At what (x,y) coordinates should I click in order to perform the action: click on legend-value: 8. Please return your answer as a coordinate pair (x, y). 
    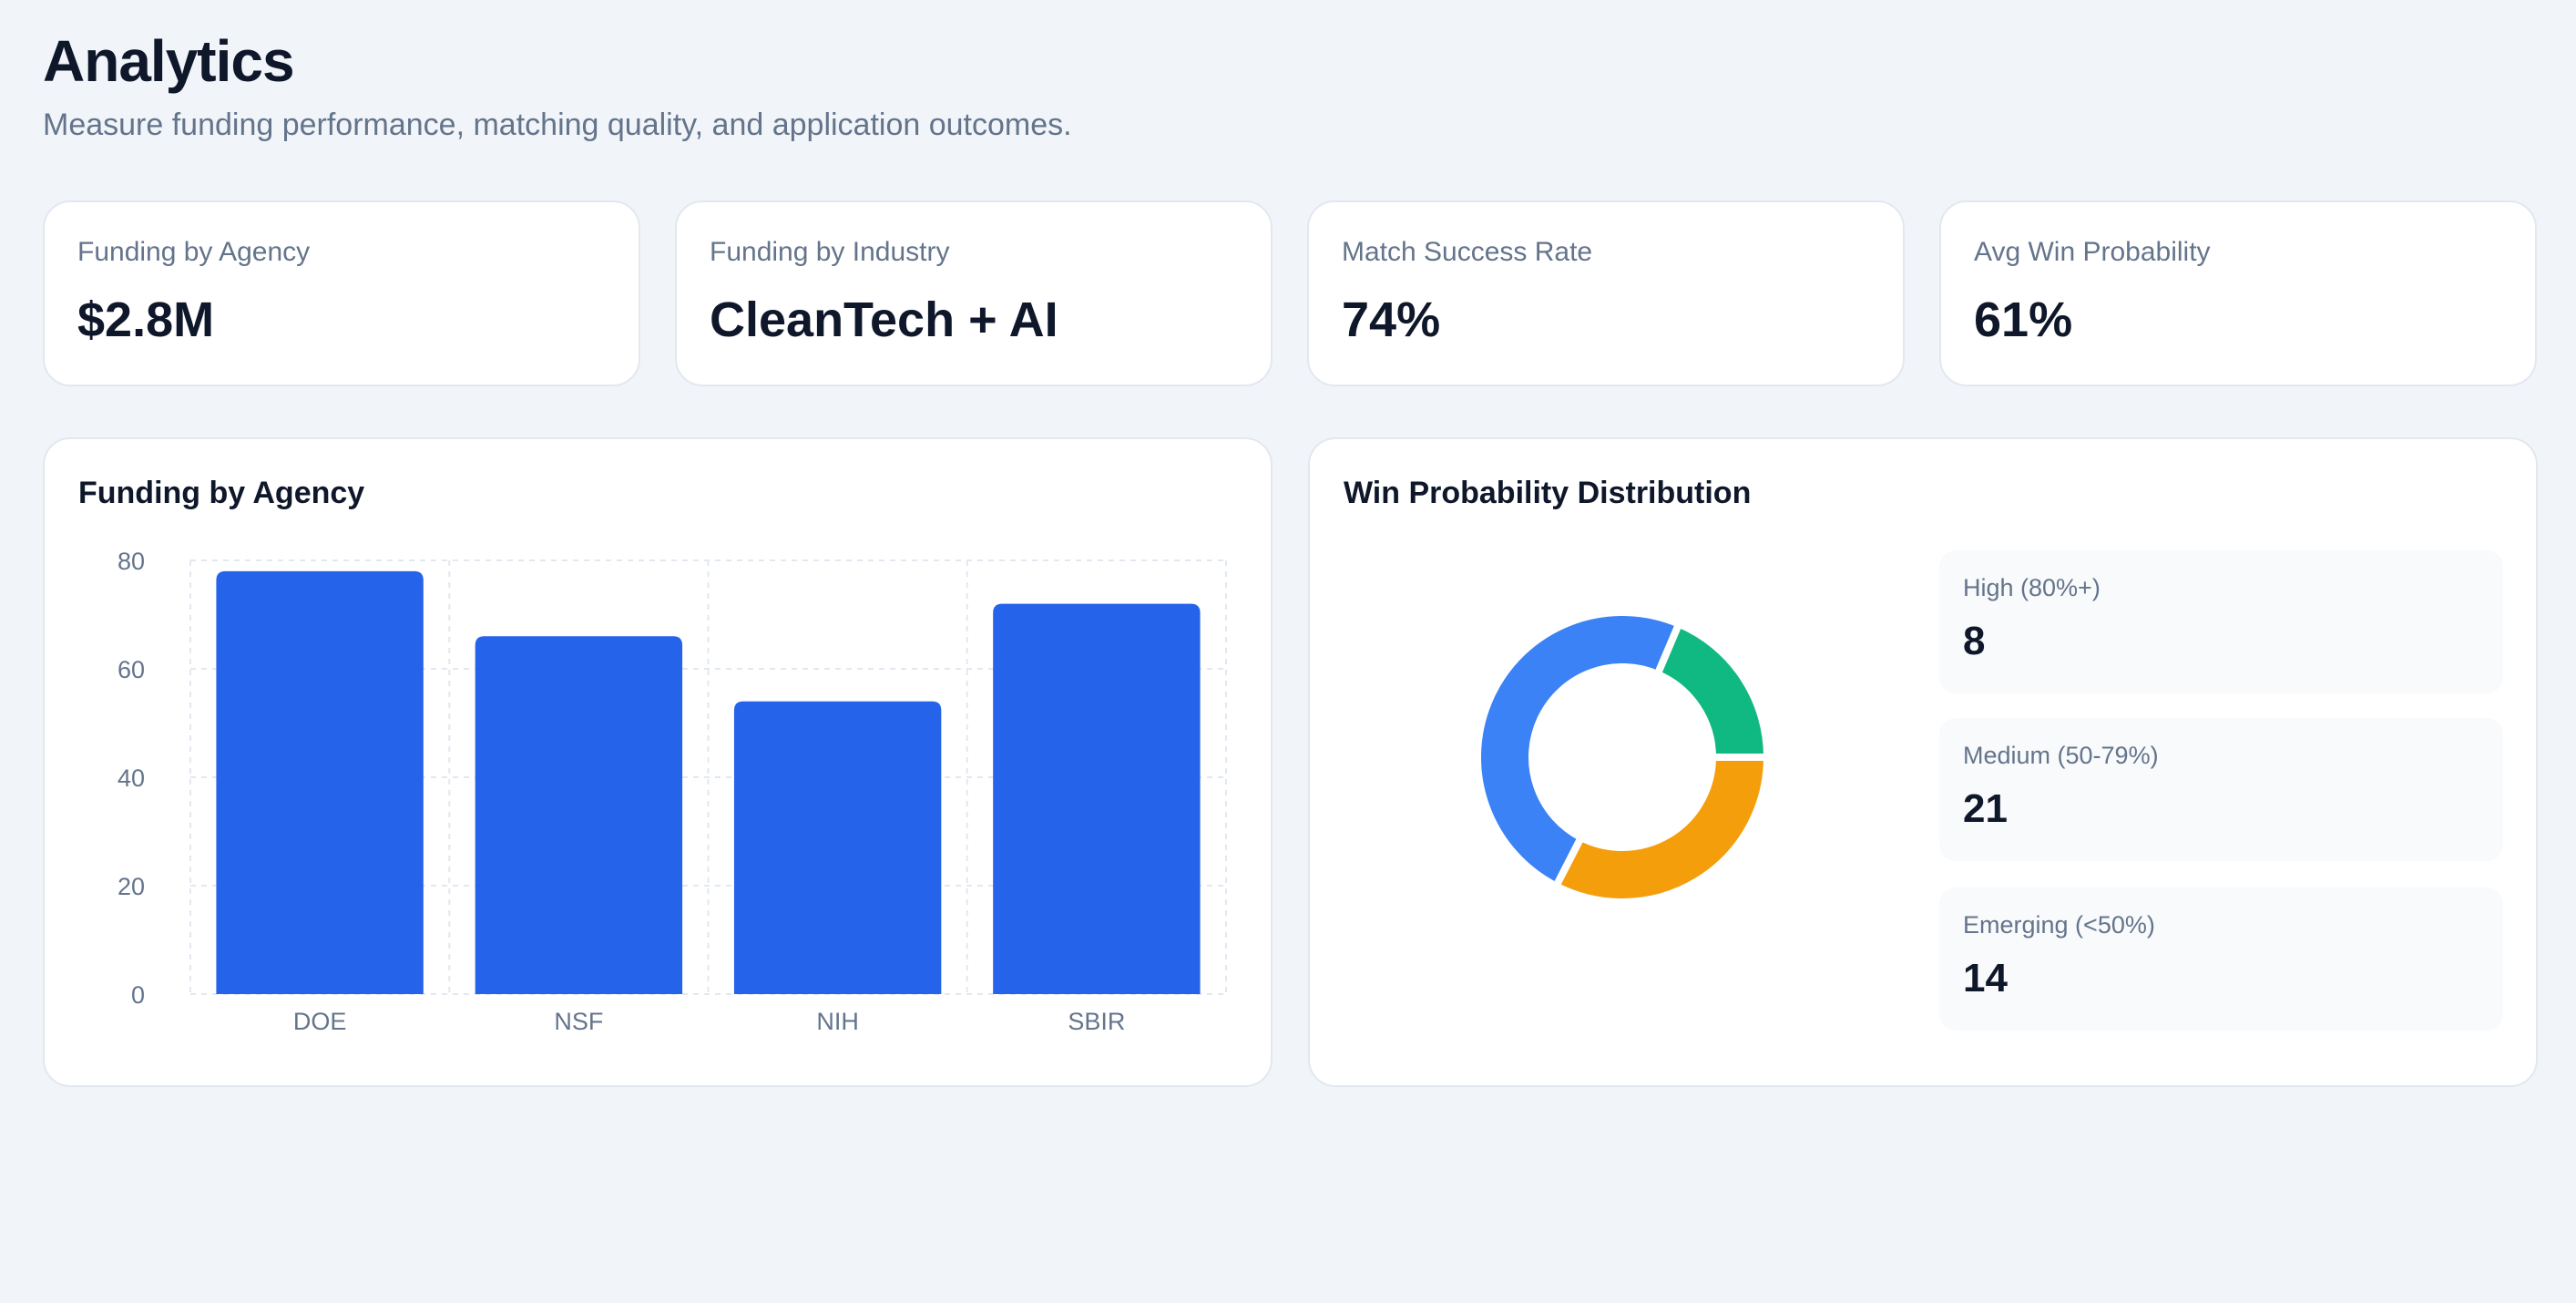
    Looking at the image, I should click on (1974, 641).